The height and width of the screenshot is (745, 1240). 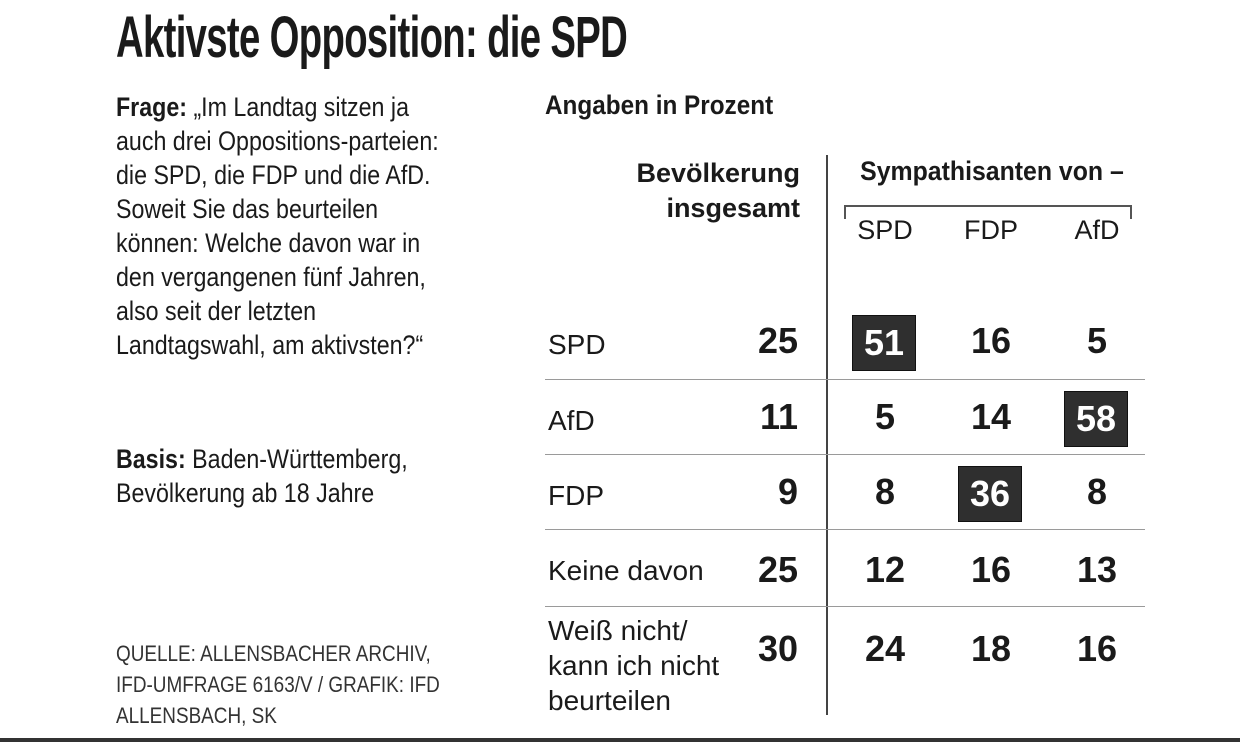 What do you see at coordinates (571, 420) in the screenshot?
I see `row-label: AfD` at bounding box center [571, 420].